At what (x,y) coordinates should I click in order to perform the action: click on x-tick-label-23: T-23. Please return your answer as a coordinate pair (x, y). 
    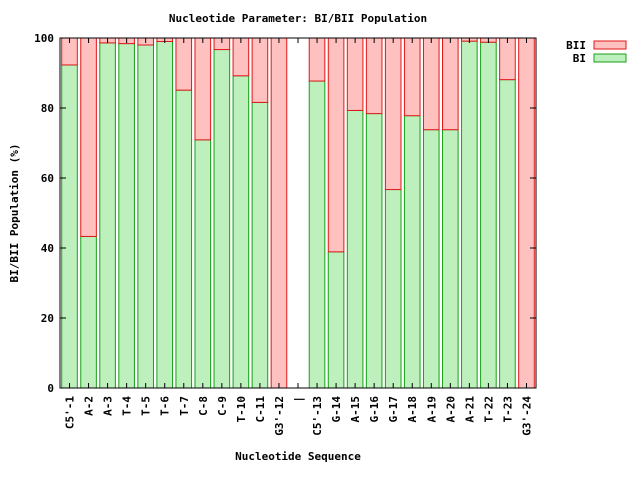
    Looking at the image, I should click on (507, 409).